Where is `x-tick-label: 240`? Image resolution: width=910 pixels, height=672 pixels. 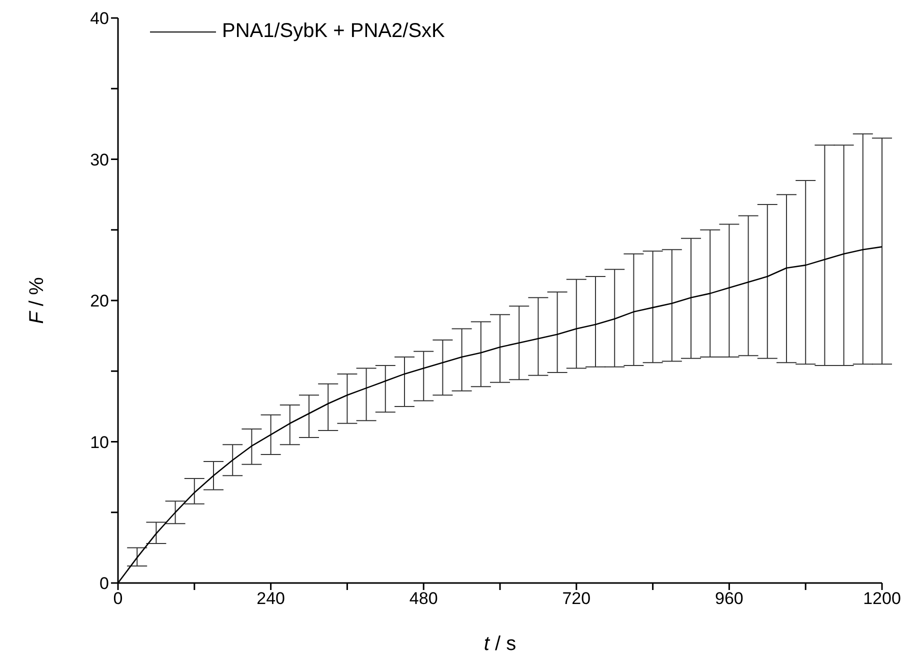 x-tick-label: 240 is located at coordinates (270, 598).